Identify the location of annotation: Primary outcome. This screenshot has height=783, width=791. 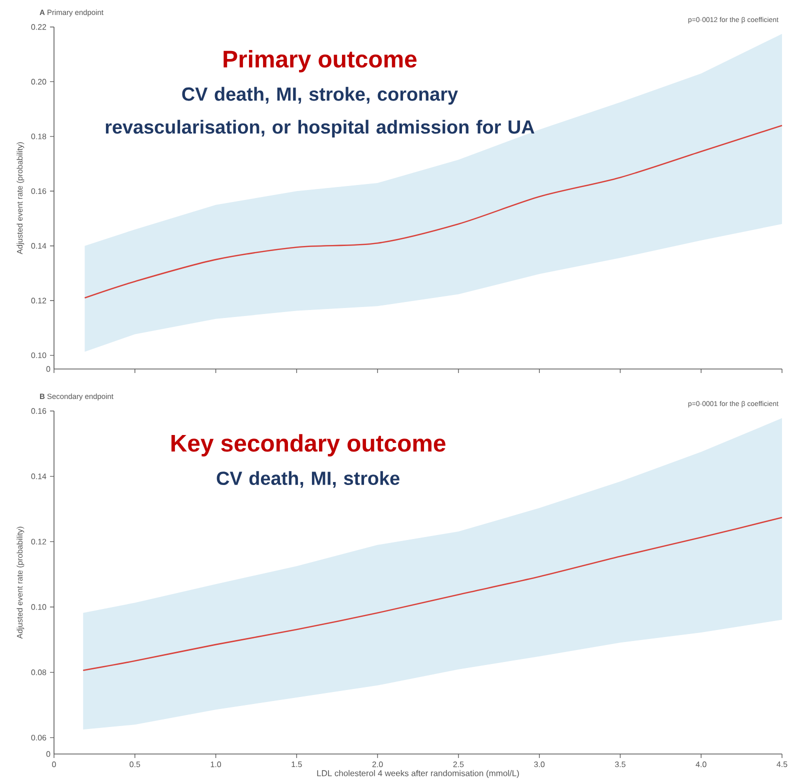
(320, 61).